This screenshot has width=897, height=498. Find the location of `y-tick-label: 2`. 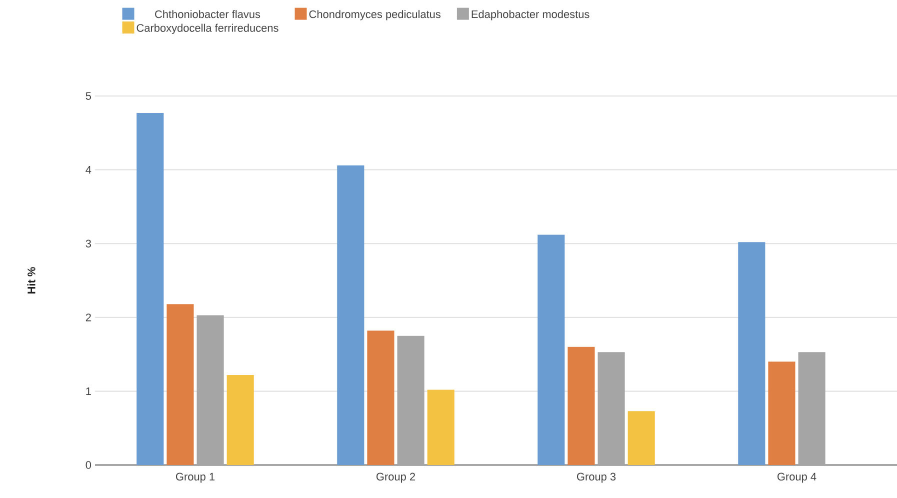

y-tick-label: 2 is located at coordinates (88, 318).